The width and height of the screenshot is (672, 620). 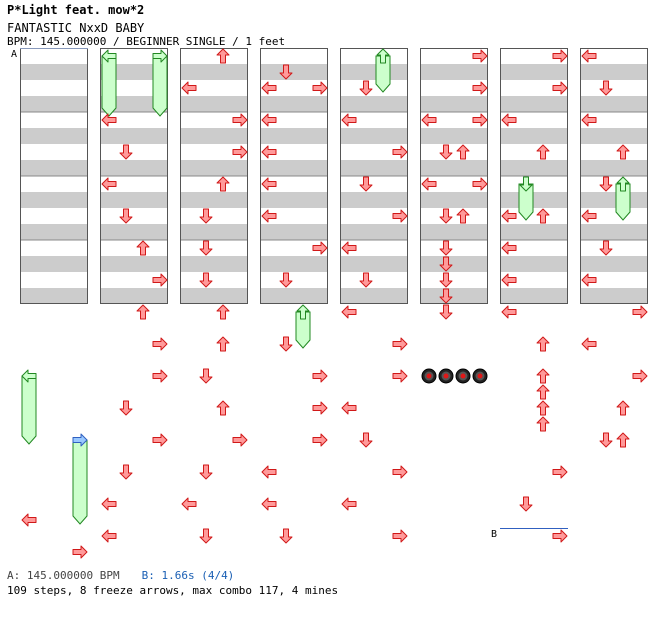 I want to click on freeze-arrow-right, so click(x=160, y=86).